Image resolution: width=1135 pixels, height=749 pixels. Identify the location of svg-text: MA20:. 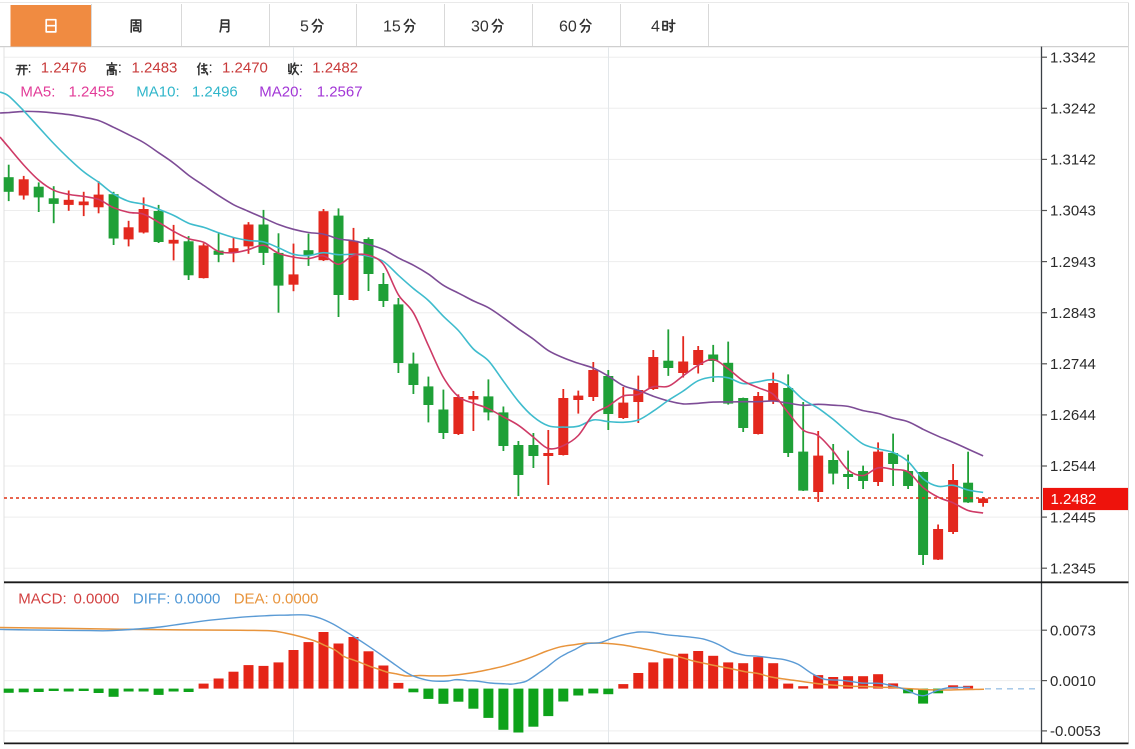
(280, 92).